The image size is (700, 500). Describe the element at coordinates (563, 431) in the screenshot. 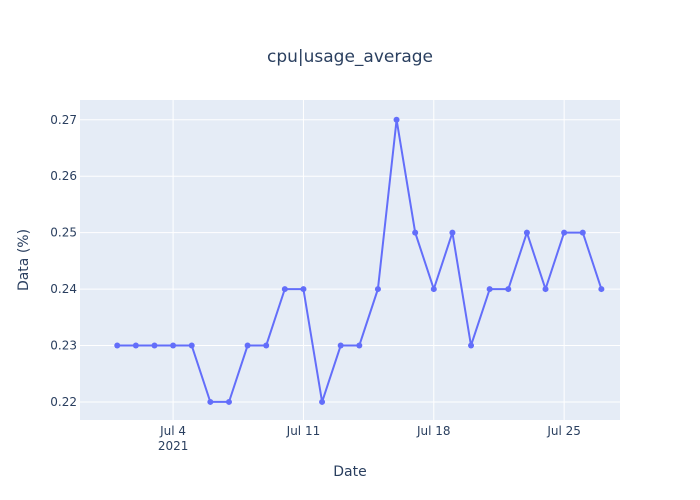

I see `x-tick-label: Jul 25` at that location.